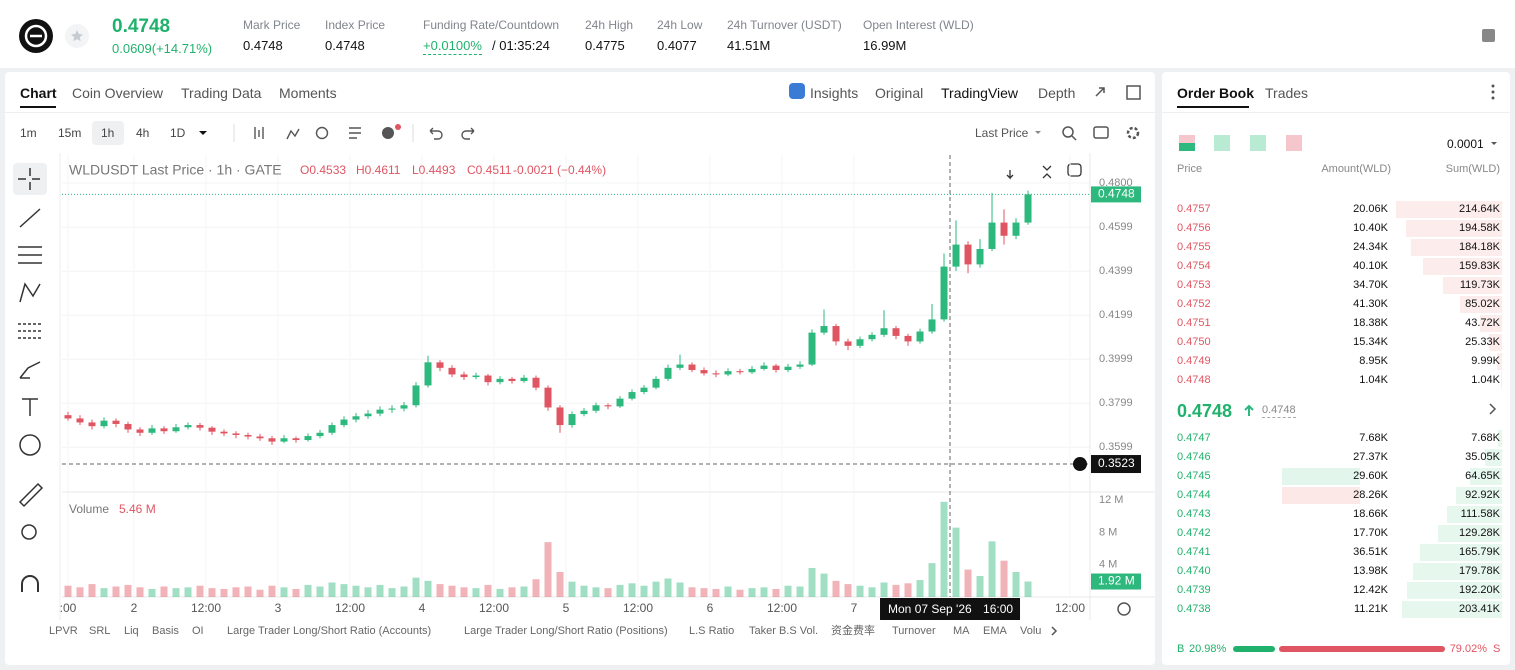  Describe the element at coordinates (1465, 144) in the screenshot. I see `precision: 0.0001` at that location.